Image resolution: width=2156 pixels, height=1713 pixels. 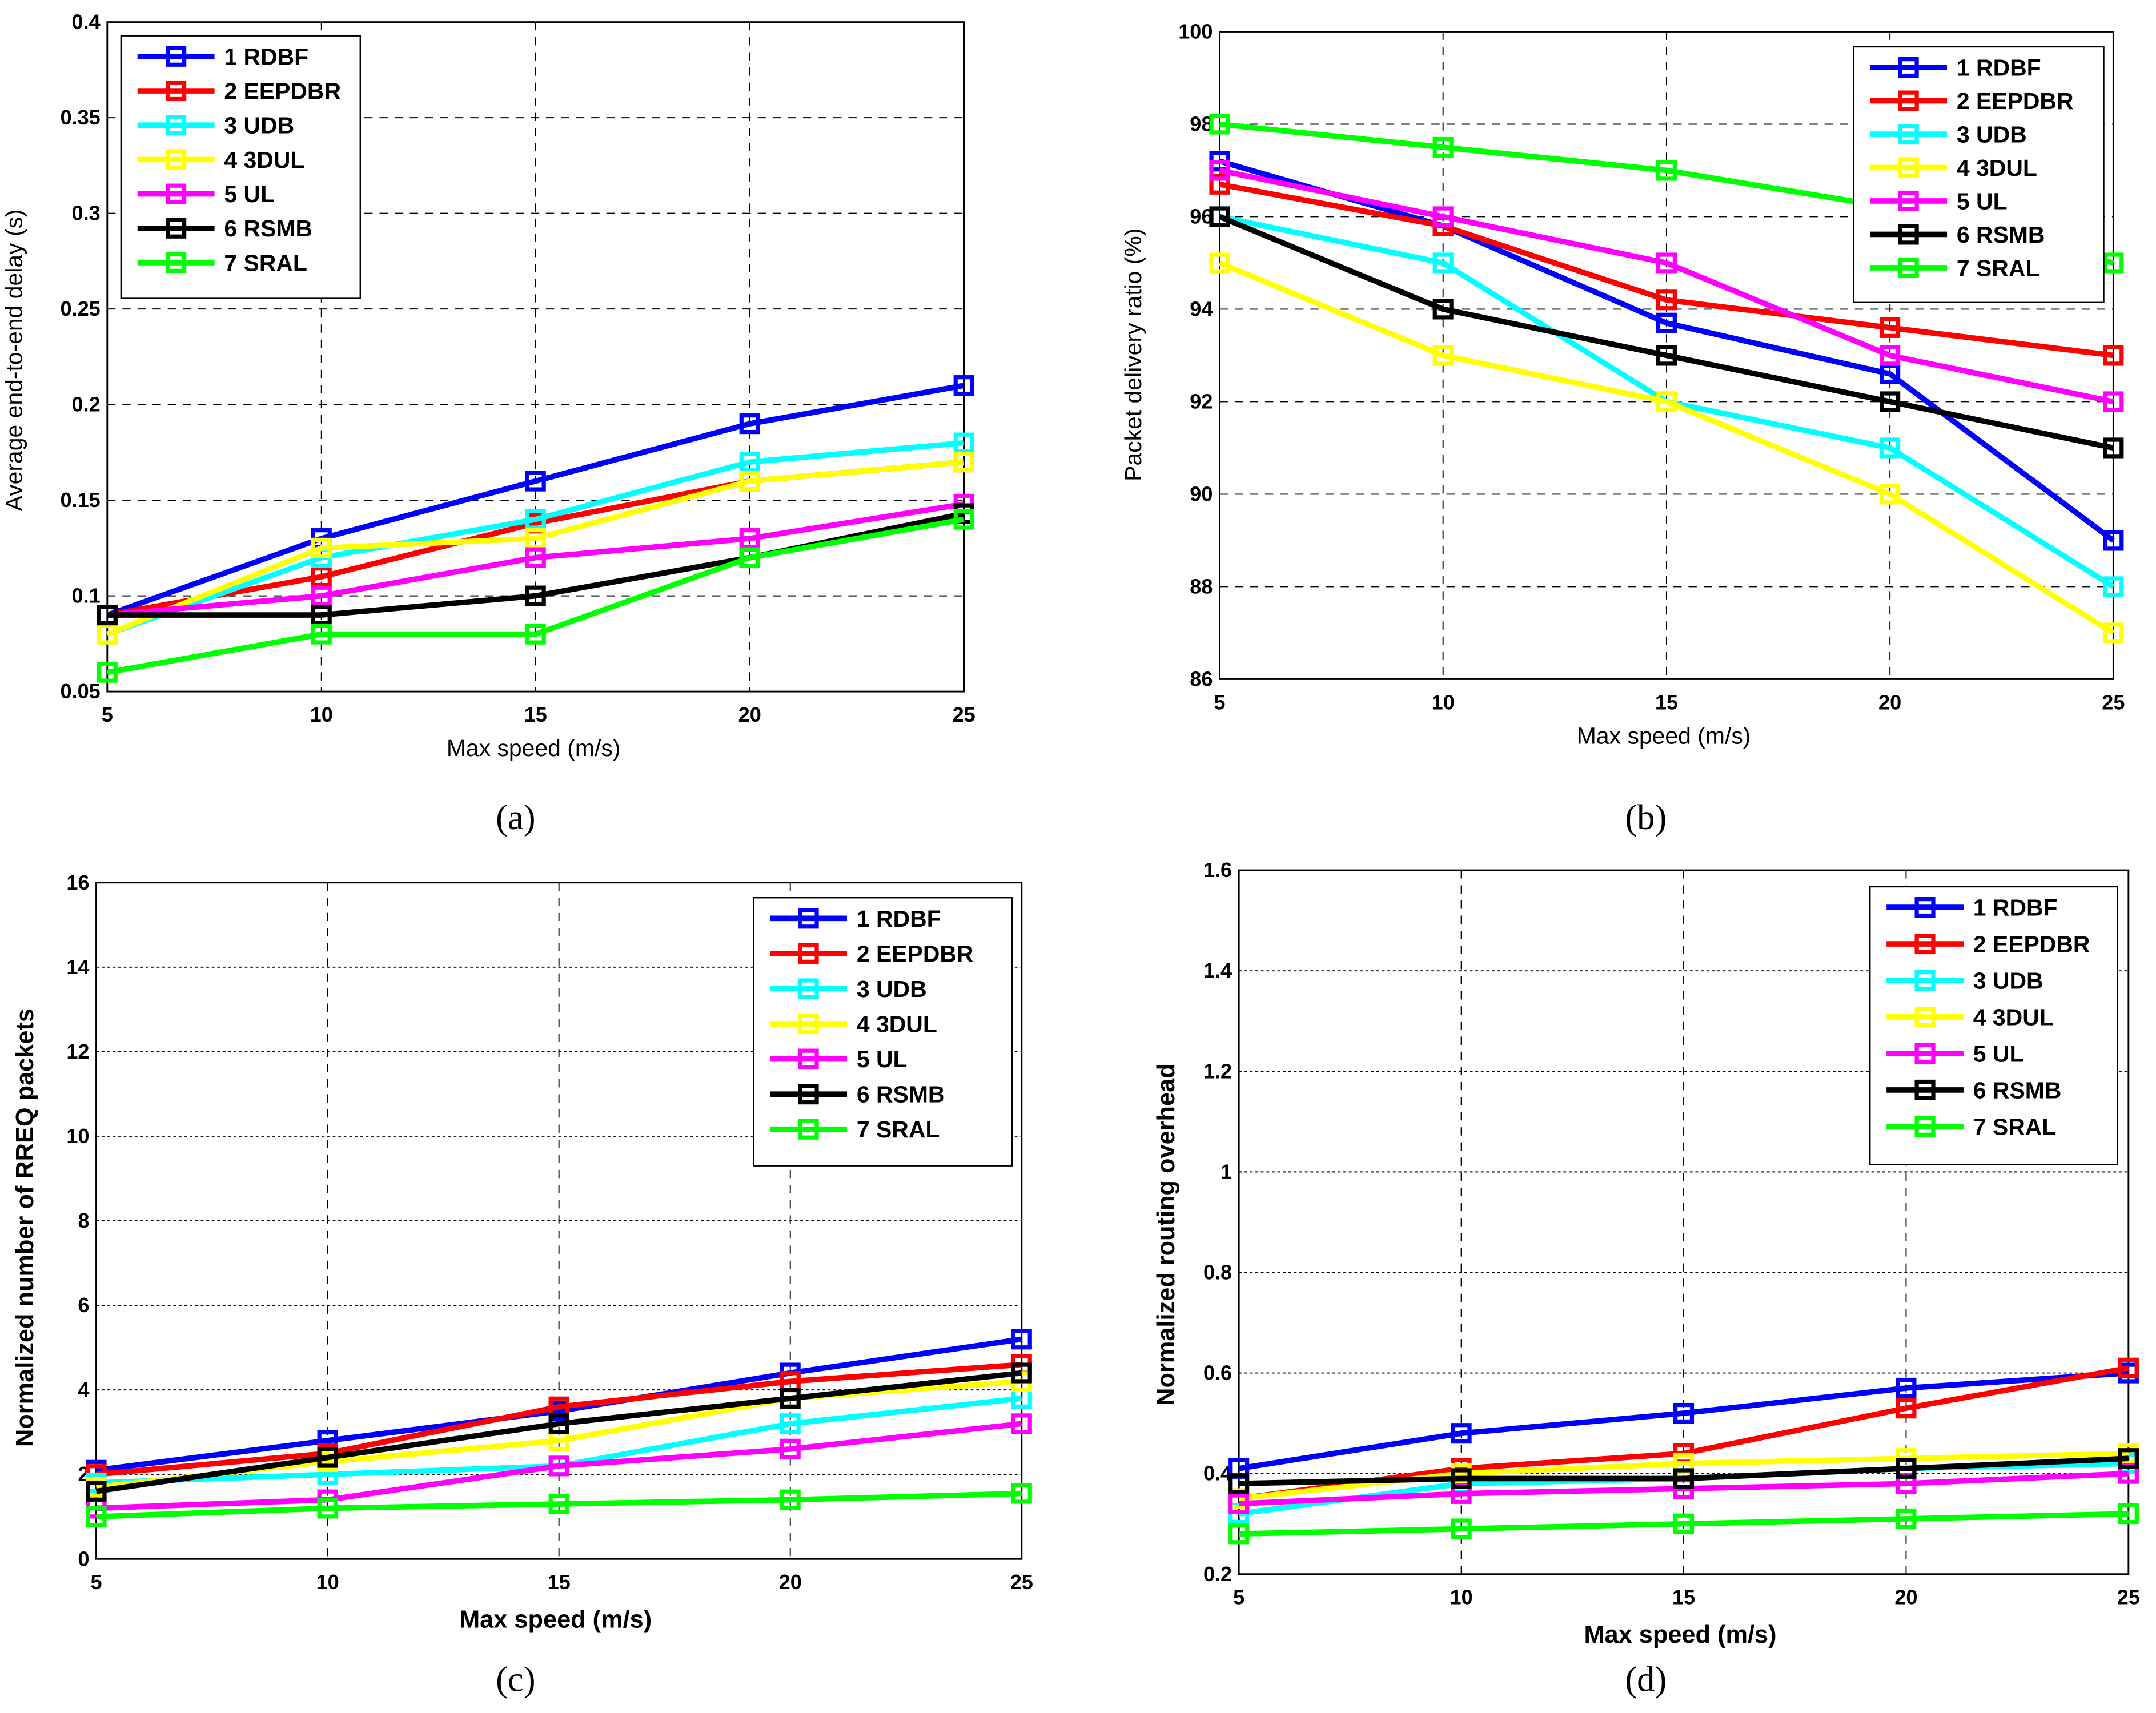 What do you see at coordinates (78, 967) in the screenshot?
I see `y-tick-label: 14` at bounding box center [78, 967].